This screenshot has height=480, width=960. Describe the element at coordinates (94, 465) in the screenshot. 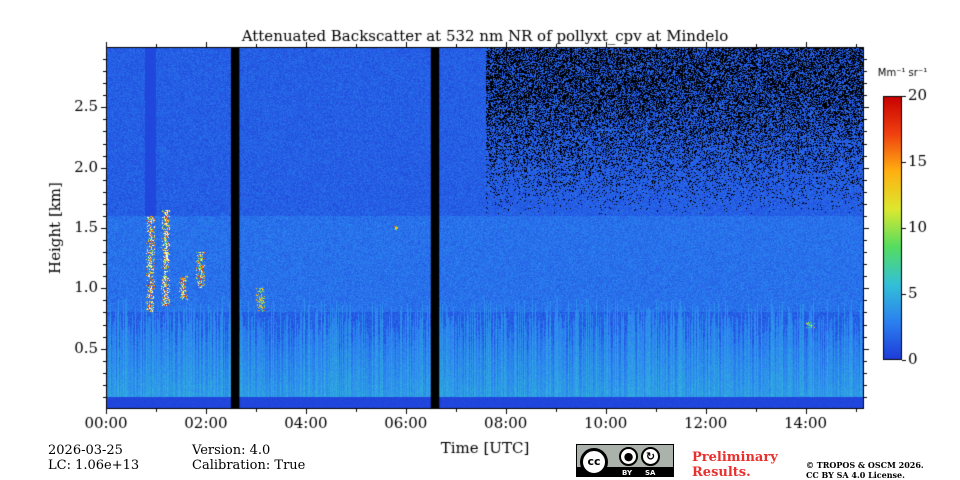

I see `lidar-constant: LC: 1.06e+13` at that location.